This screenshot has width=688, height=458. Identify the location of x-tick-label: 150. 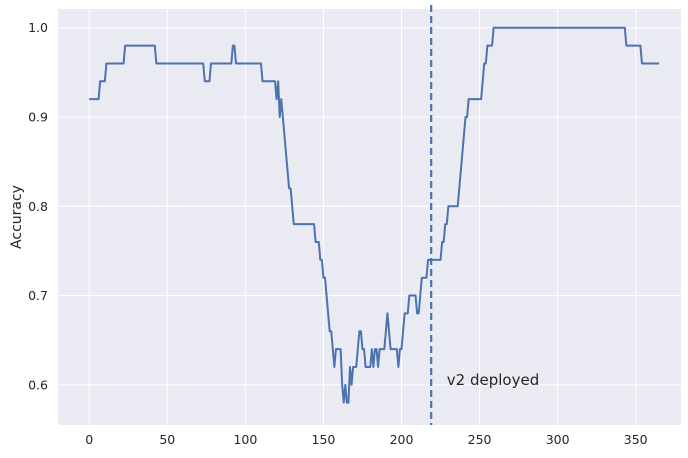
(324, 439).